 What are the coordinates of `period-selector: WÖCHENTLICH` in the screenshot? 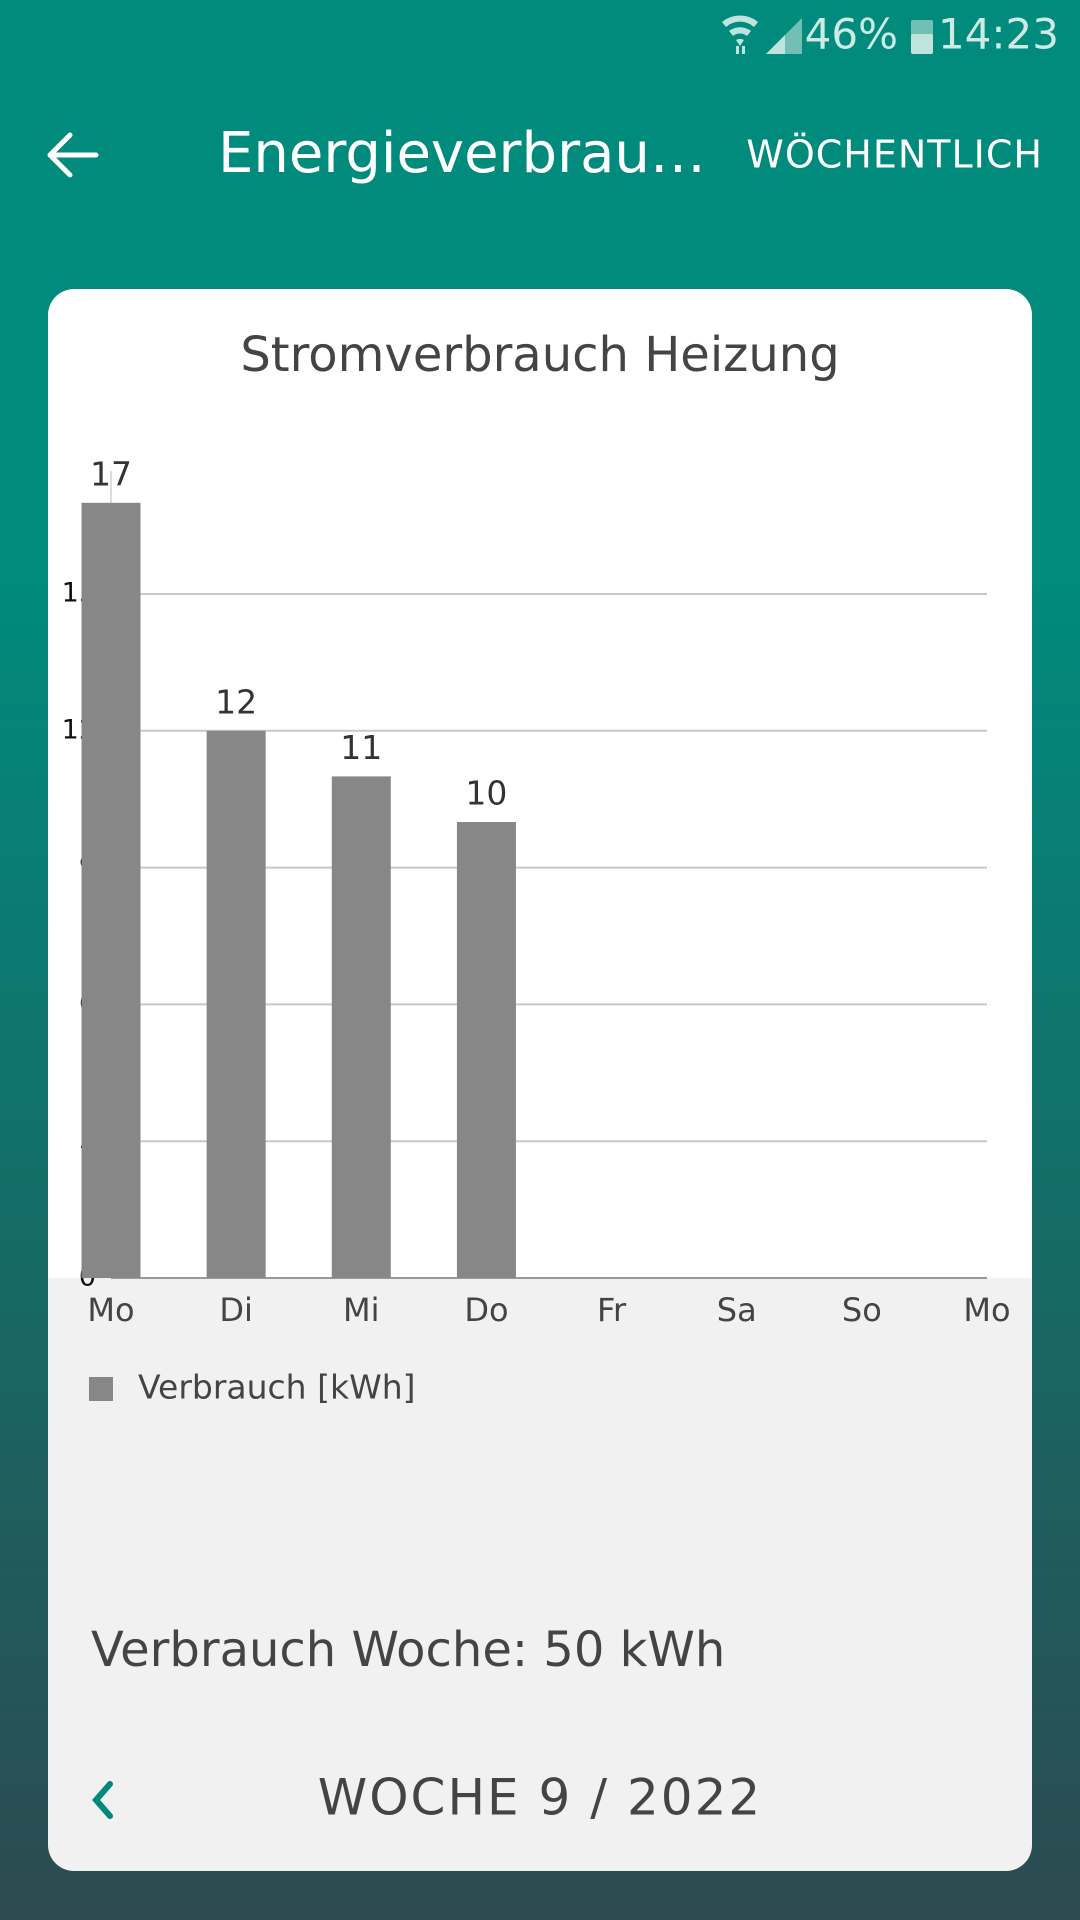 It's located at (894, 155).